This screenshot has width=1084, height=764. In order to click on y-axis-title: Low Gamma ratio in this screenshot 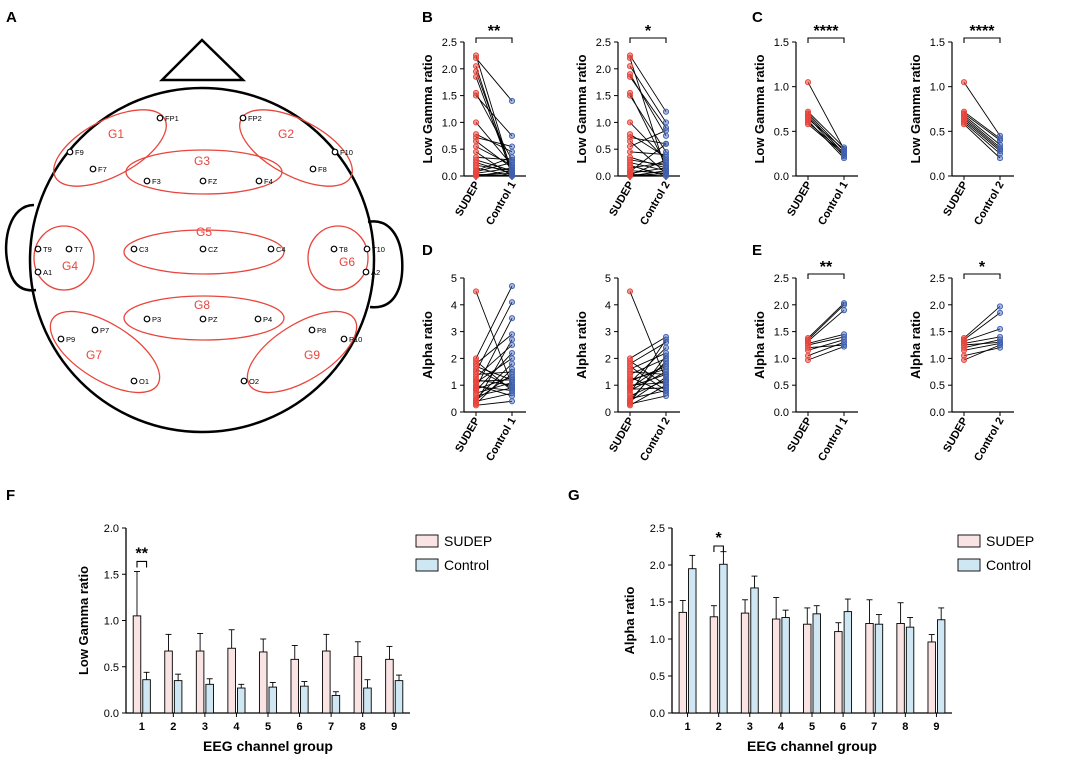, I will do `click(83, 620)`.